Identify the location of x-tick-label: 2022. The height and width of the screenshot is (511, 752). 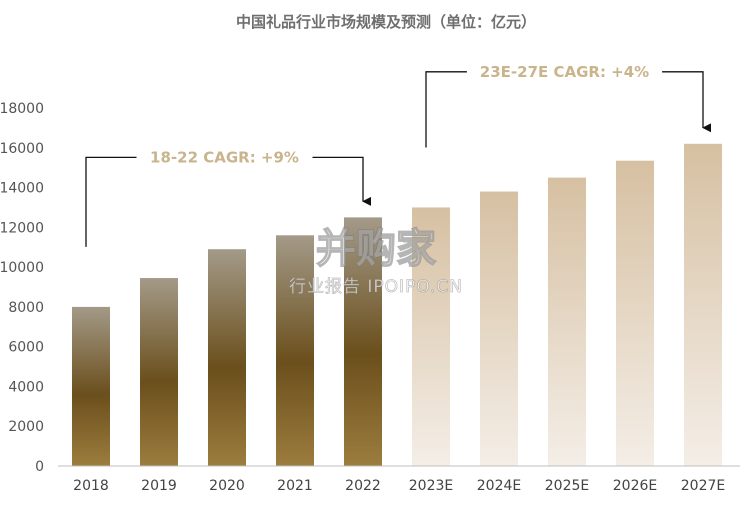
(363, 486).